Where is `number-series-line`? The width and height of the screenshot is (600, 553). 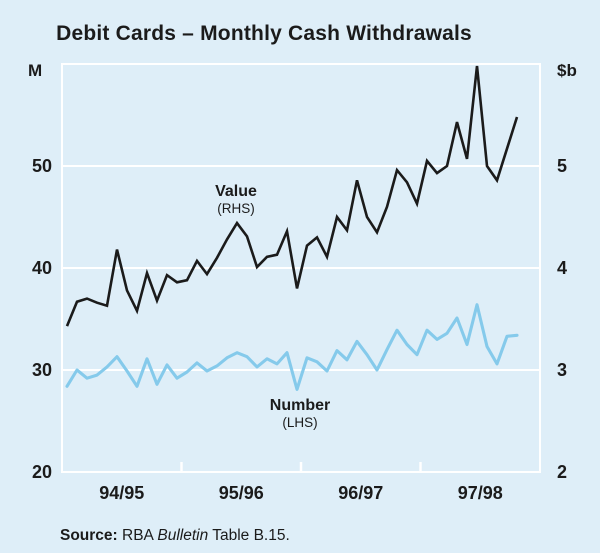 number-series-line is located at coordinates (292, 347).